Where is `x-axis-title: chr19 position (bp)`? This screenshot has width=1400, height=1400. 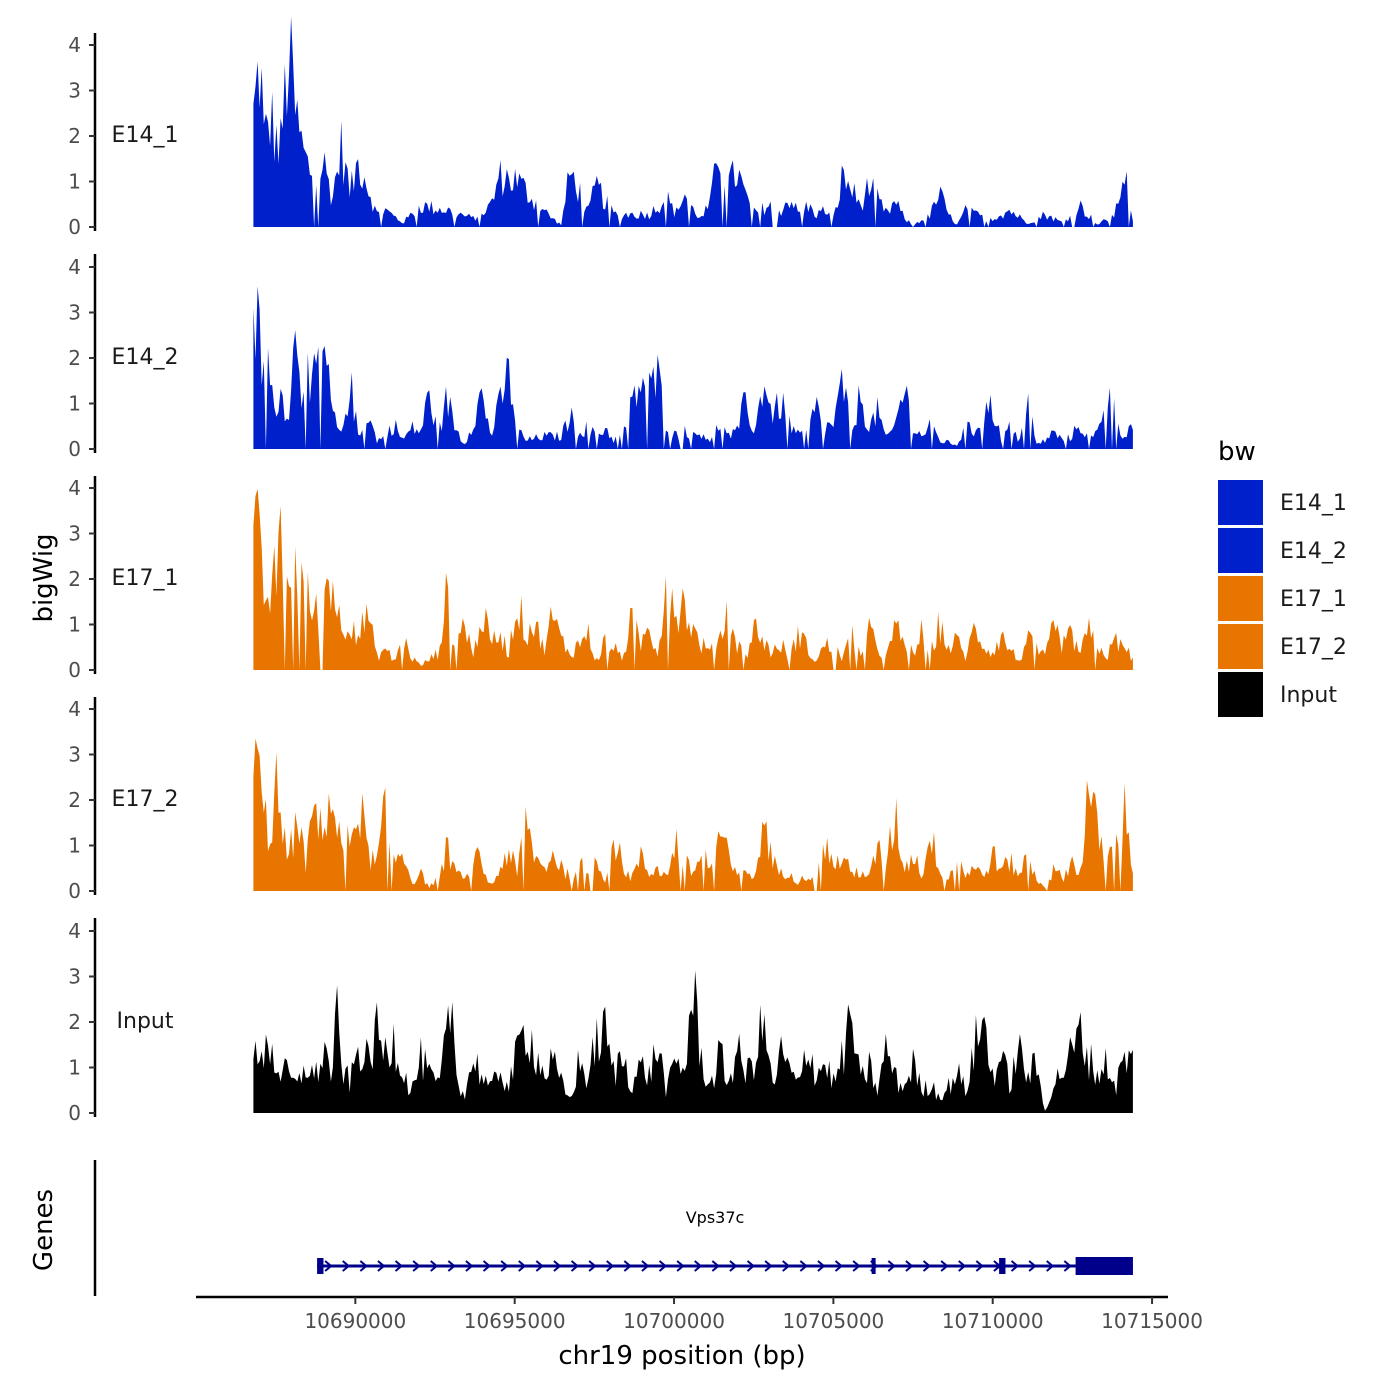 x-axis-title: chr19 position (bp) is located at coordinates (681, 1356).